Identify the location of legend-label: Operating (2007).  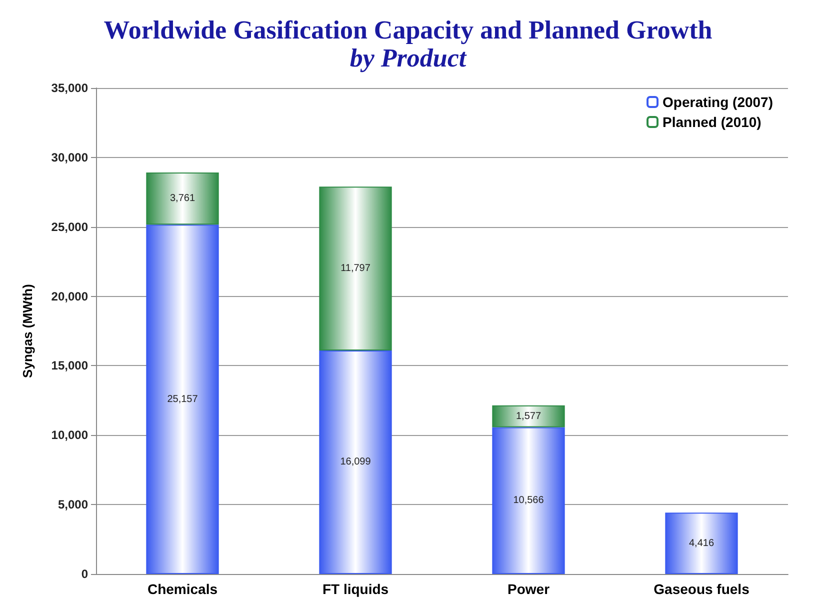
(718, 102).